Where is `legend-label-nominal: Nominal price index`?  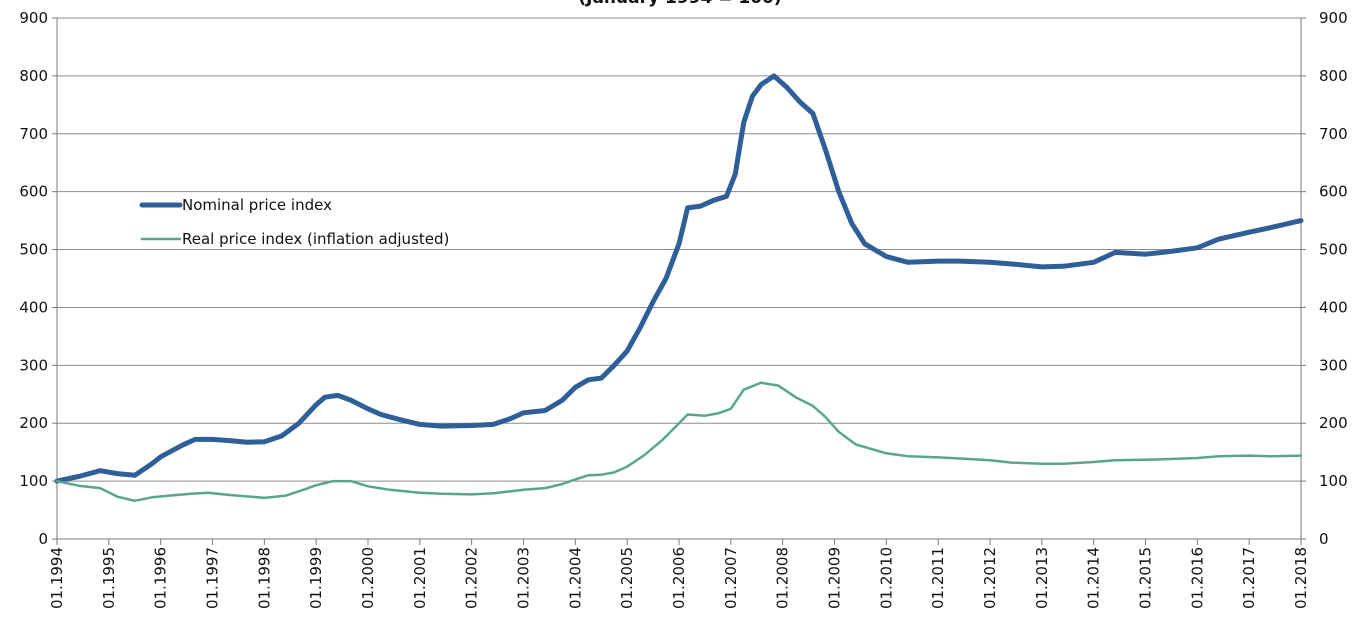 legend-label-nominal: Nominal price index is located at coordinates (257, 205).